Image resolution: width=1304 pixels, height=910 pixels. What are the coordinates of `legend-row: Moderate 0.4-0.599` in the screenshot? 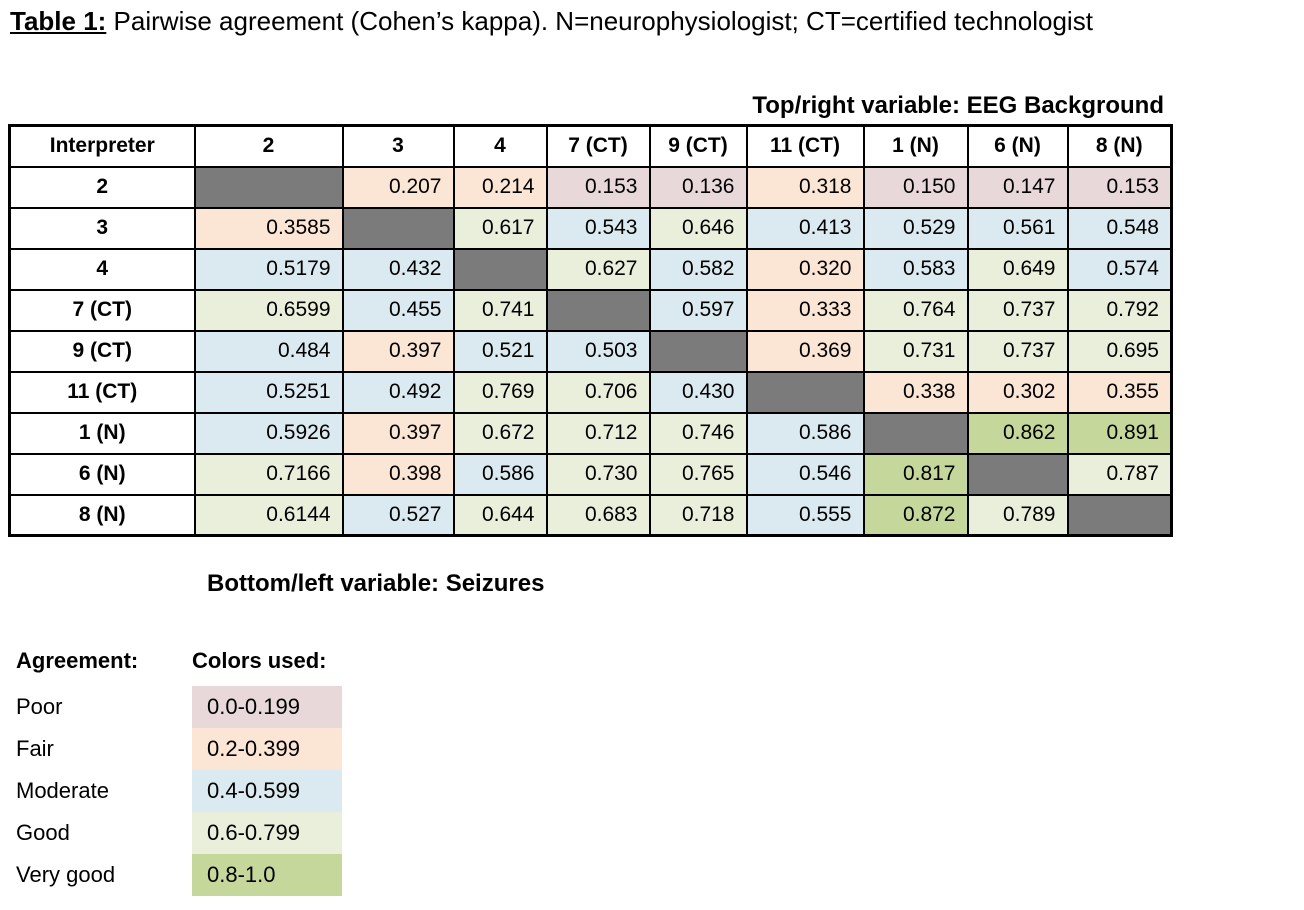 It's located at (179, 791).